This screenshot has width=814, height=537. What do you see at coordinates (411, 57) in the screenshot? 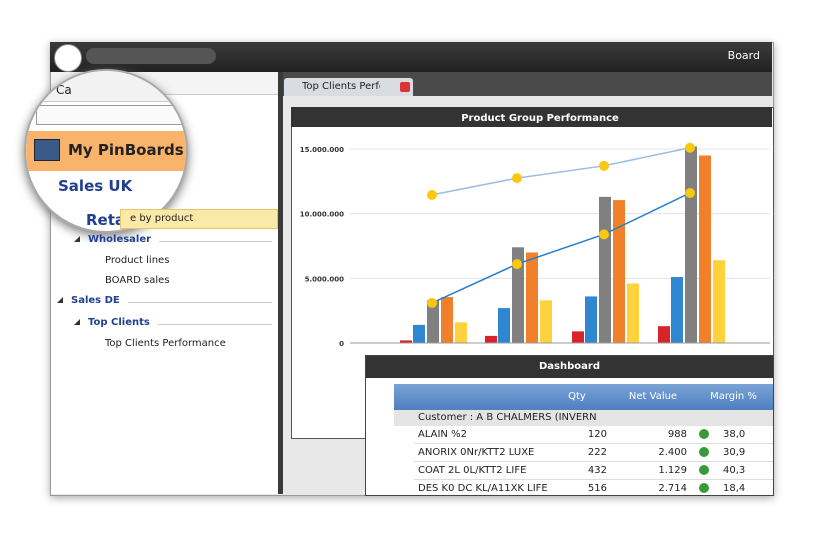
I see `title-bar: Board` at bounding box center [411, 57].